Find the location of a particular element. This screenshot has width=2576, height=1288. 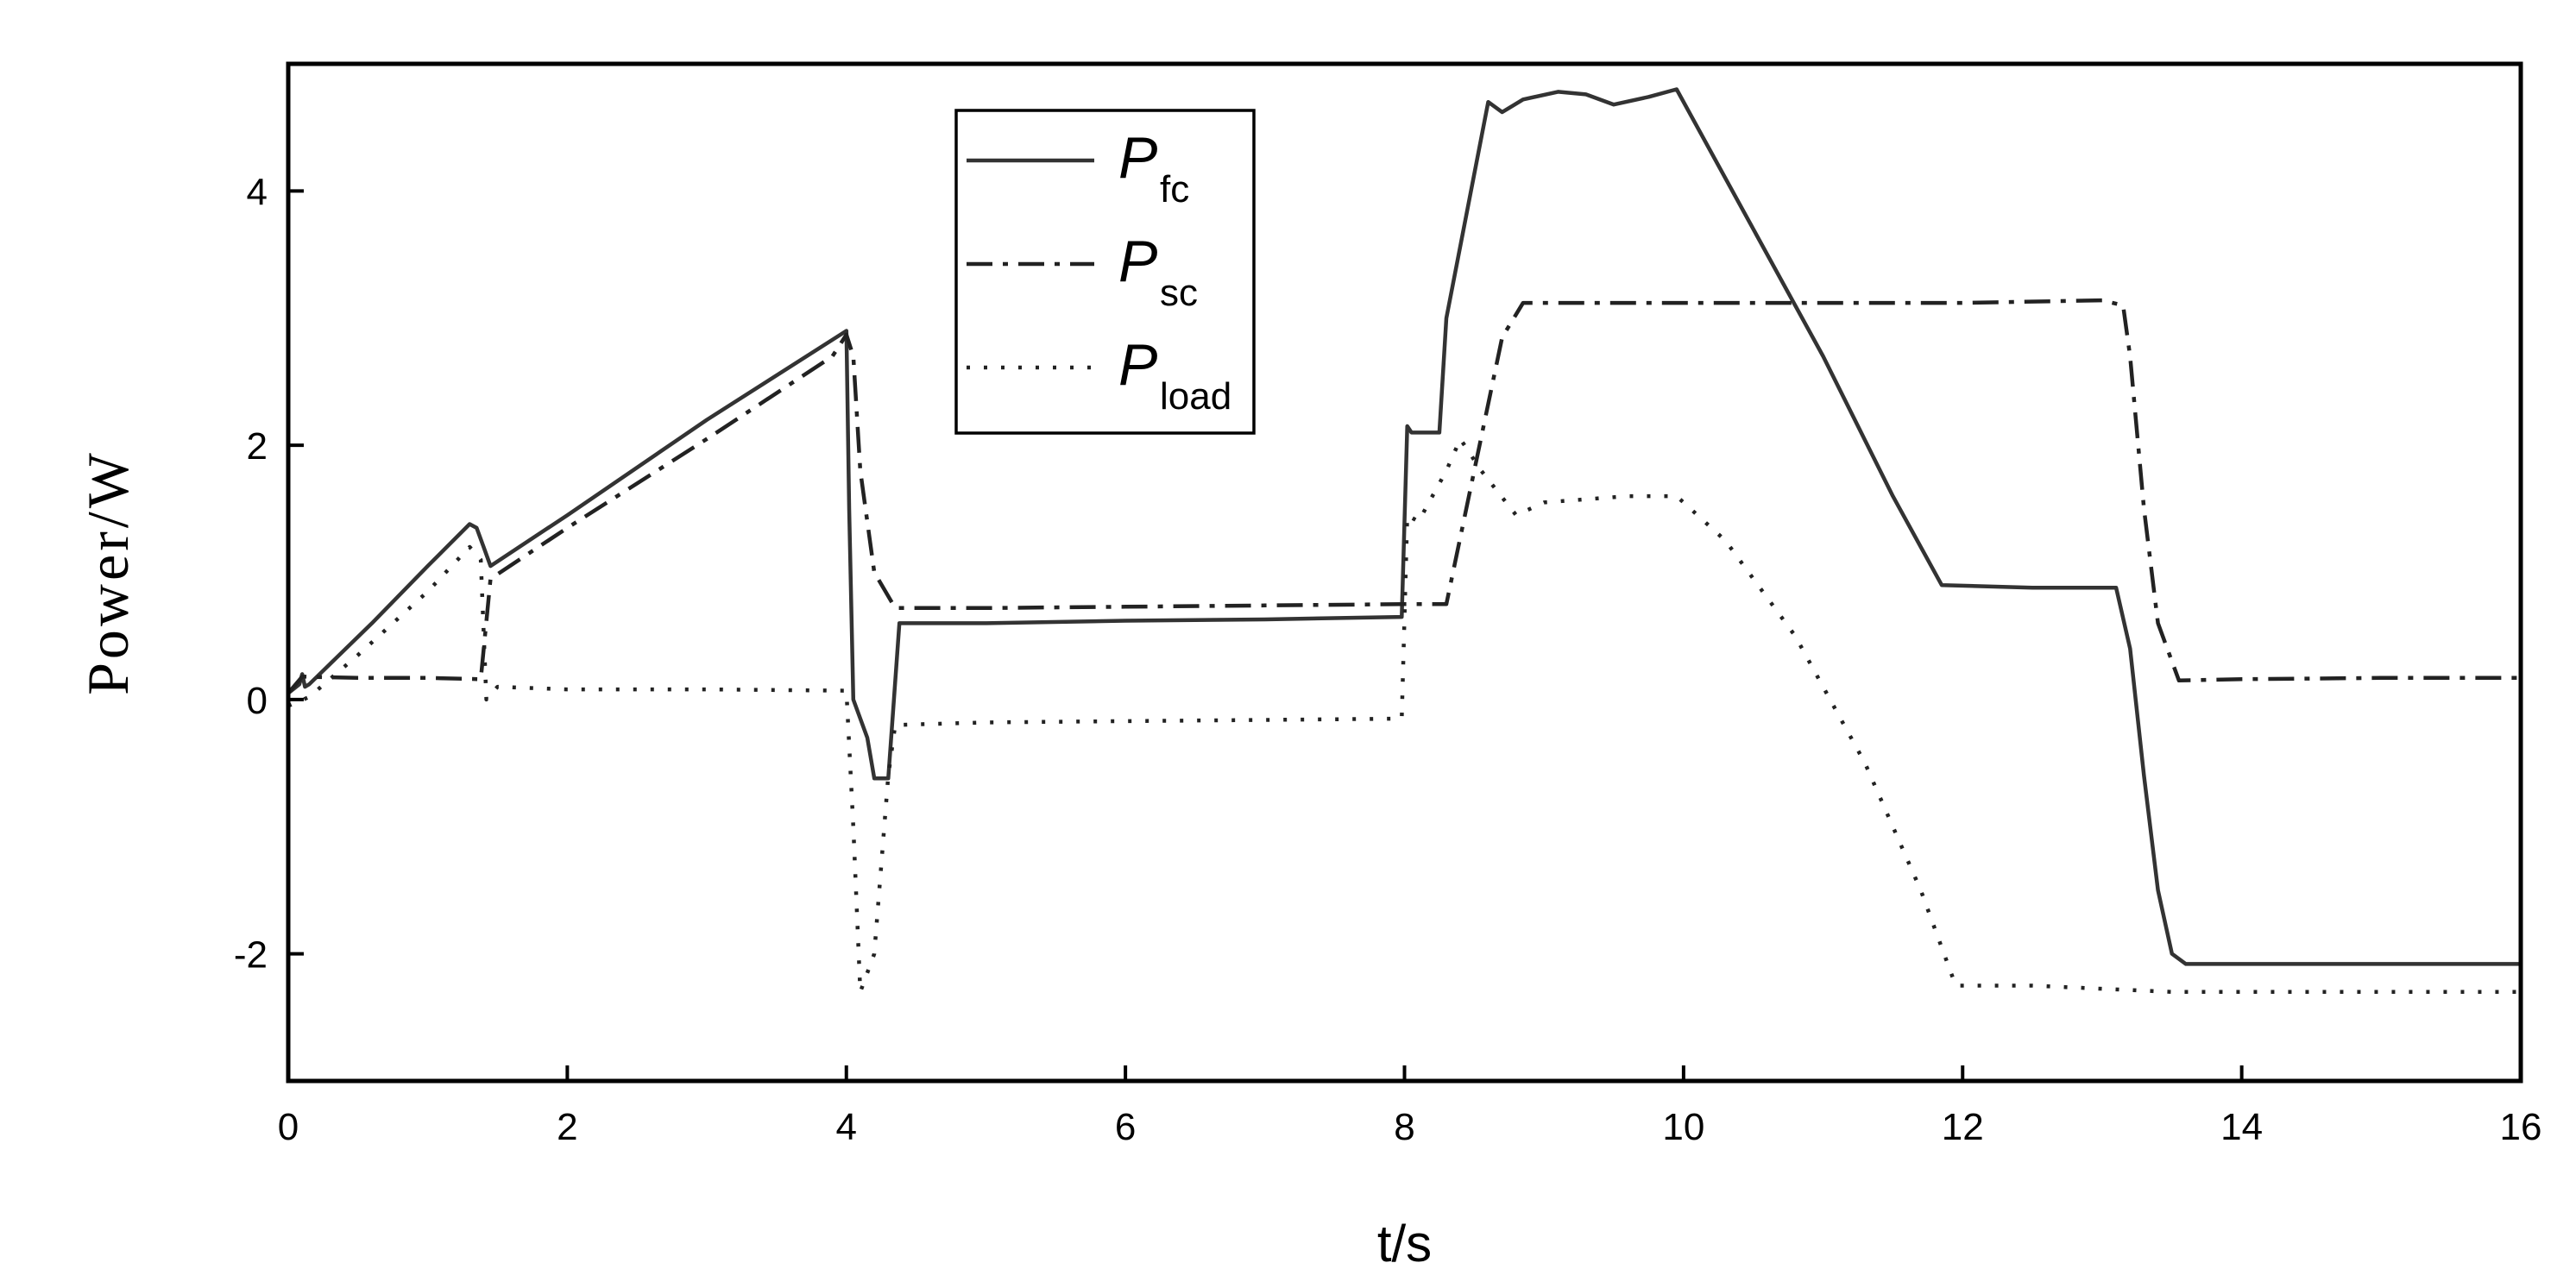

x-axis-title: t/s is located at coordinates (1405, 1243).